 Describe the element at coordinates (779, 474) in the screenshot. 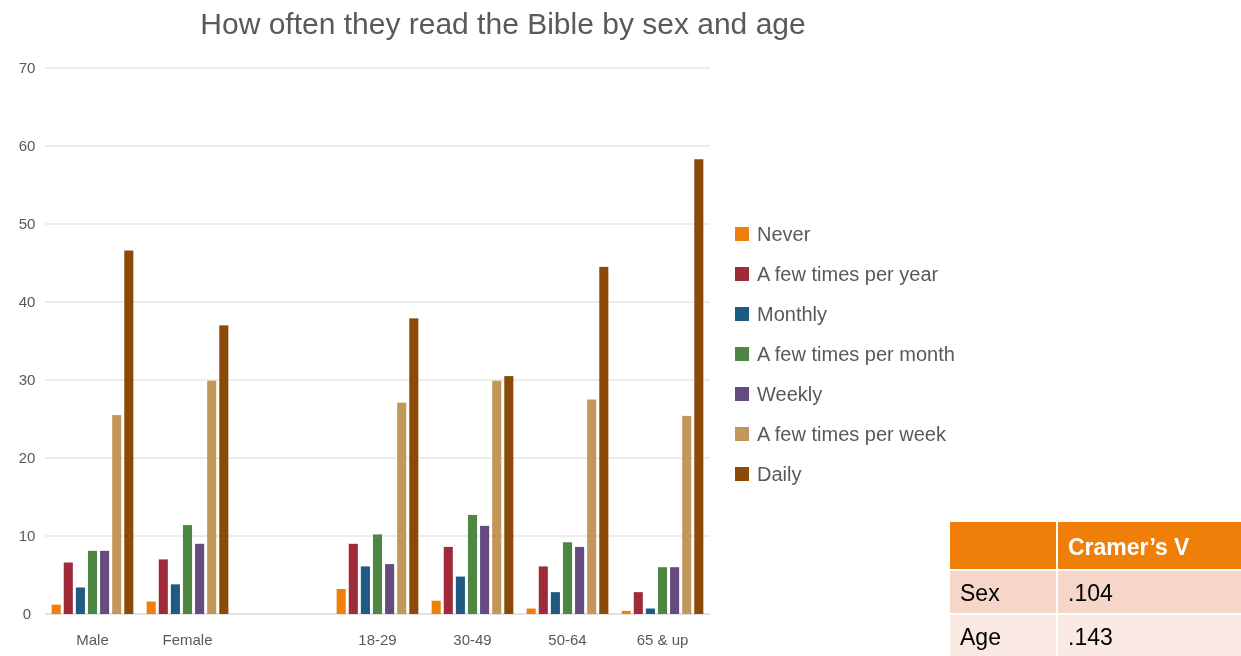

I see `legend-label: Daily` at that location.